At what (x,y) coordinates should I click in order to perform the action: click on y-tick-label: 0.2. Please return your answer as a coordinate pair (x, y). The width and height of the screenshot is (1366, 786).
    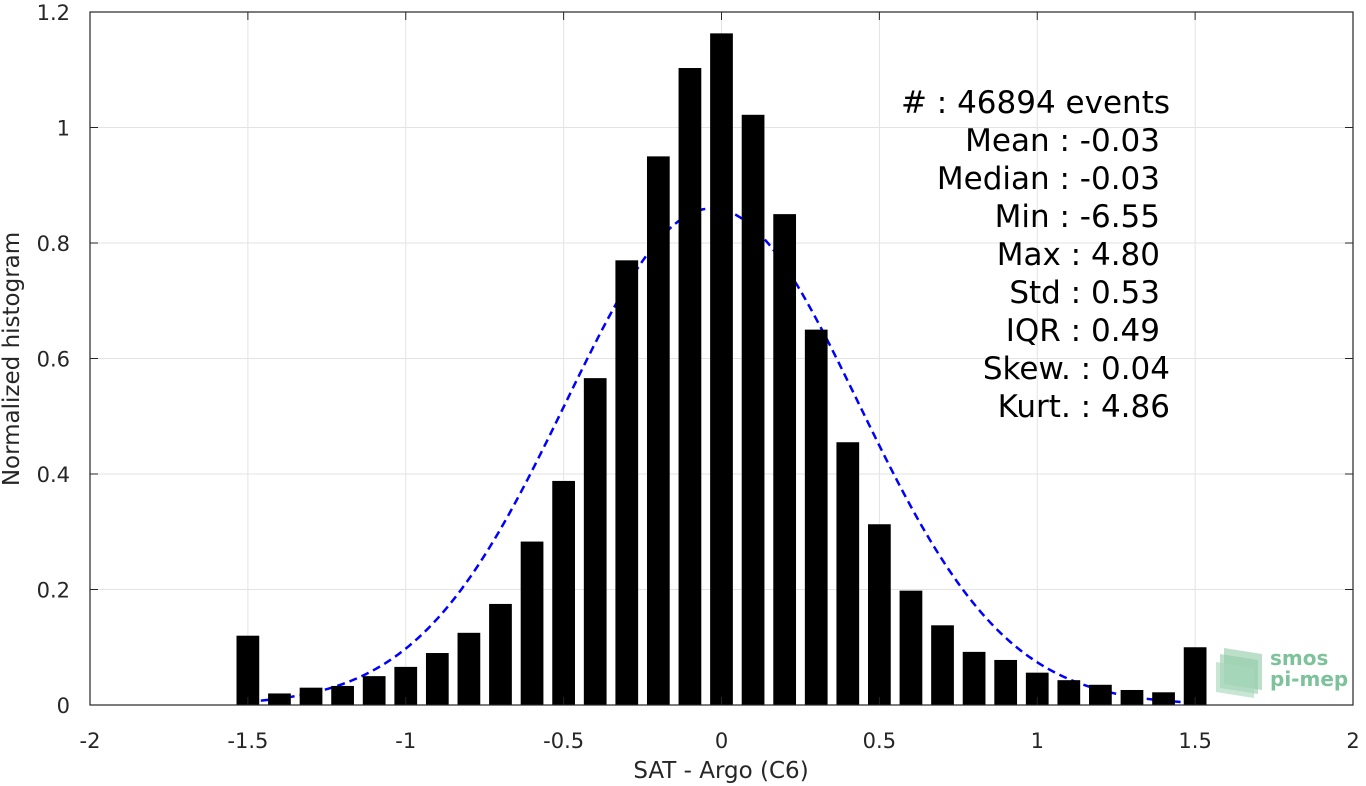
    Looking at the image, I should click on (53, 591).